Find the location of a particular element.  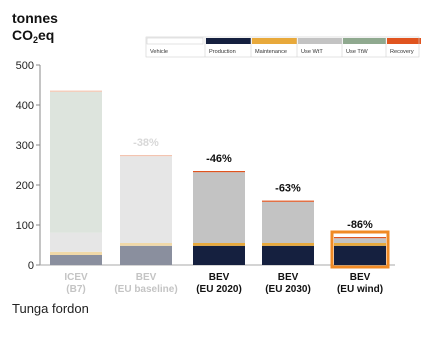

y-axis-title-line2: CO2eq is located at coordinates (33, 36).